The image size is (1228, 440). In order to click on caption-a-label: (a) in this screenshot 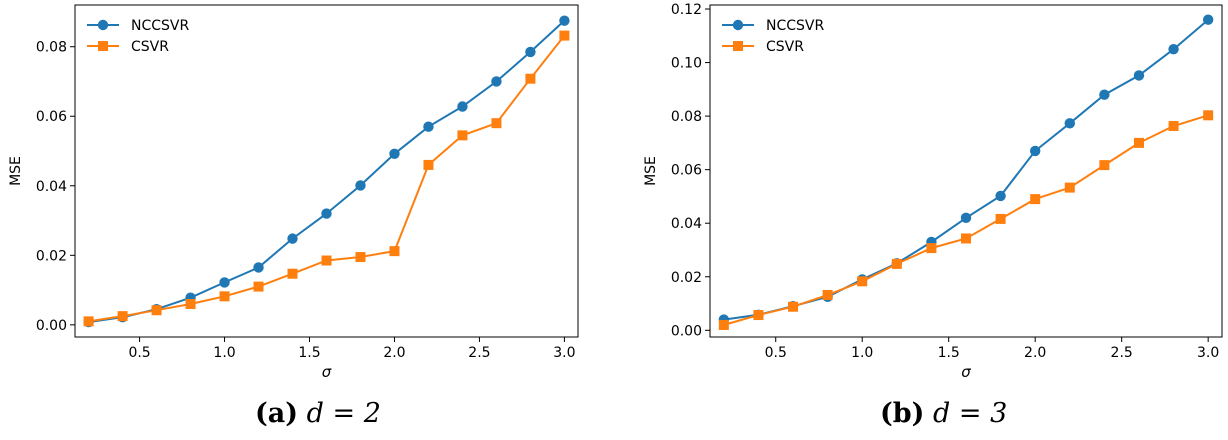, I will do `click(277, 413)`.